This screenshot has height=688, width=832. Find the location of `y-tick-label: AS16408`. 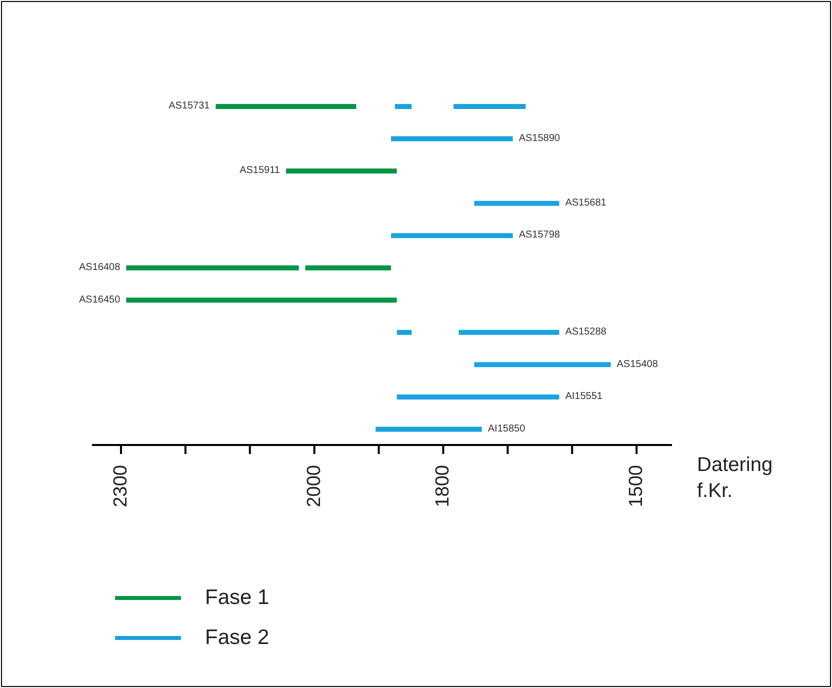

y-tick-label: AS16408 is located at coordinates (100, 267).